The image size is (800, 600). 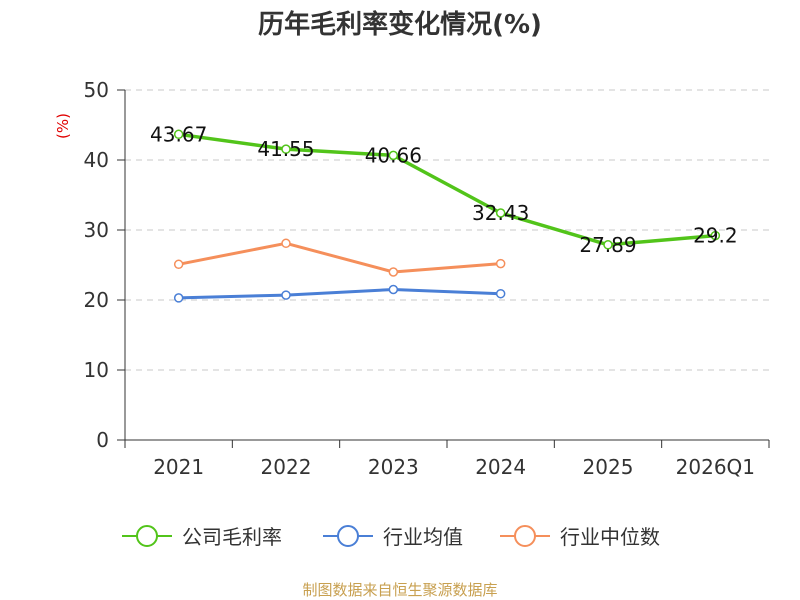 I want to click on chart-title: 历年毛利率变化情况(%), so click(x=400, y=24).